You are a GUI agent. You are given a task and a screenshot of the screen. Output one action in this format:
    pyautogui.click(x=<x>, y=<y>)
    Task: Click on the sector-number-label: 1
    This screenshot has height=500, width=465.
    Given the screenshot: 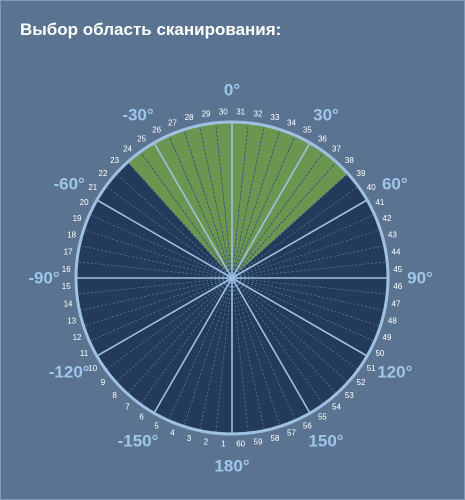 What is the action you would take?
    pyautogui.click(x=223, y=443)
    